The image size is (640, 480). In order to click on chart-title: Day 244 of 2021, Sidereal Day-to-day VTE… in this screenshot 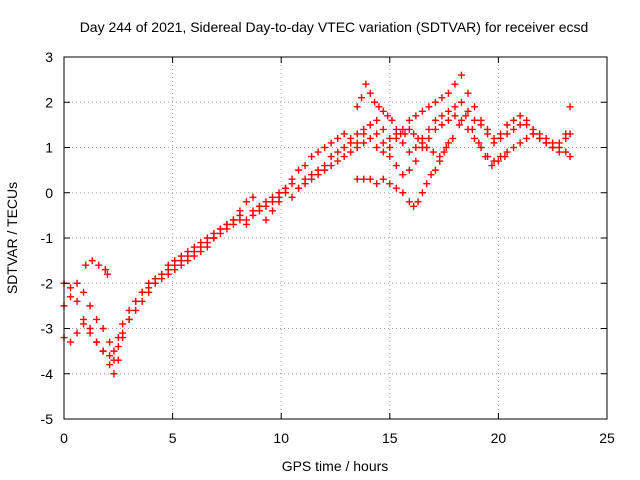, I will do `click(334, 27)`.